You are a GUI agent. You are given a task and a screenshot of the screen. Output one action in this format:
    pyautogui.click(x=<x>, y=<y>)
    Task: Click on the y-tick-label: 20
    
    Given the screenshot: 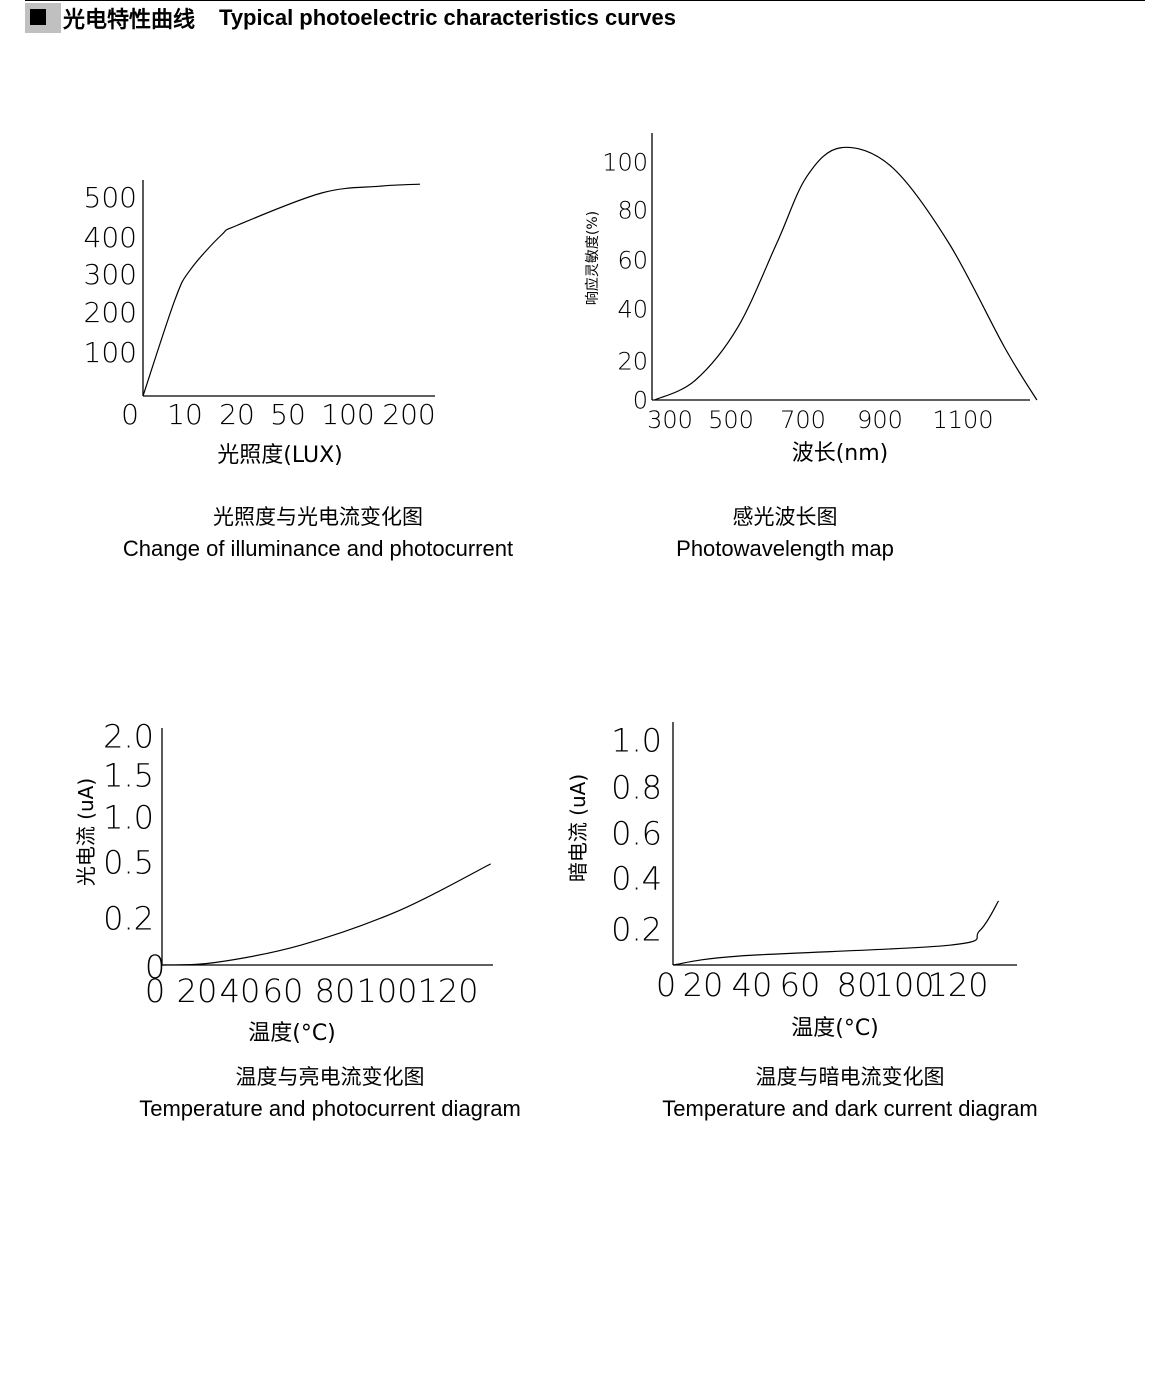 What is the action you would take?
    pyautogui.click(x=632, y=362)
    